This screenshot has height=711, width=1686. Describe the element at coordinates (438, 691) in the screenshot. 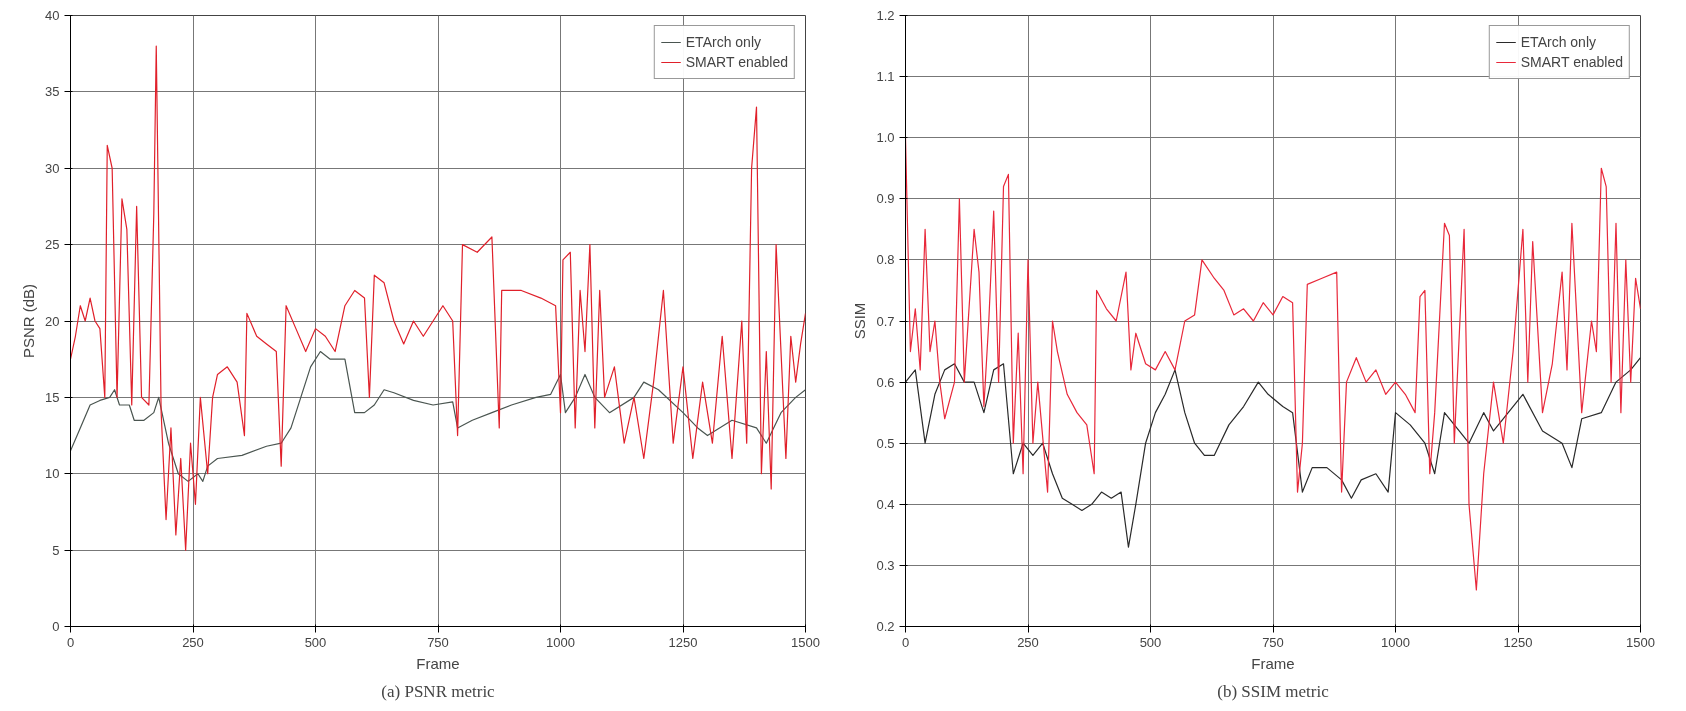

I see `text: (a) PSNR metric` at that location.